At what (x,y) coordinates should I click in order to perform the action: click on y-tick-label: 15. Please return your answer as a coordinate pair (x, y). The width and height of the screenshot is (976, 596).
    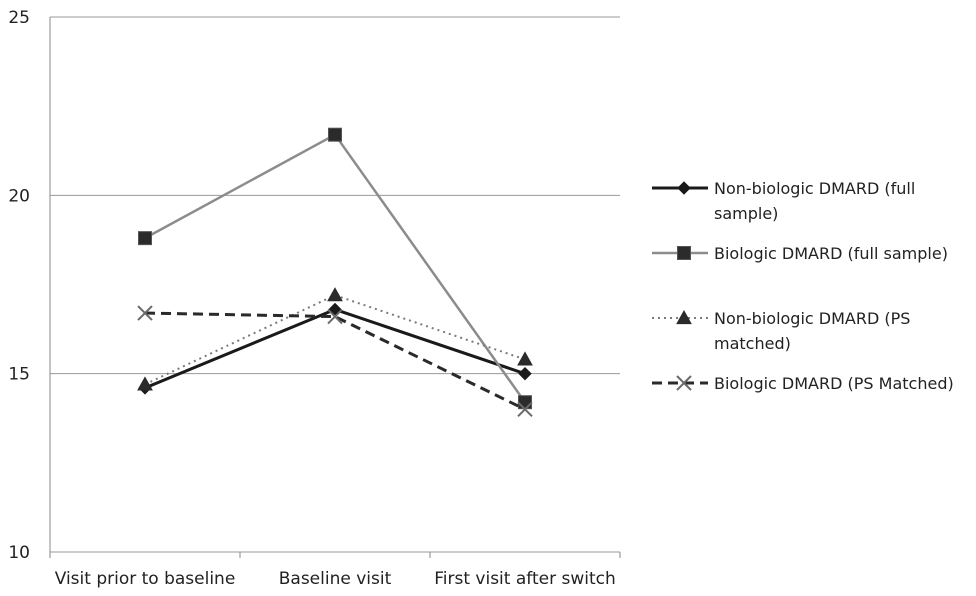
    Looking at the image, I should click on (19, 375).